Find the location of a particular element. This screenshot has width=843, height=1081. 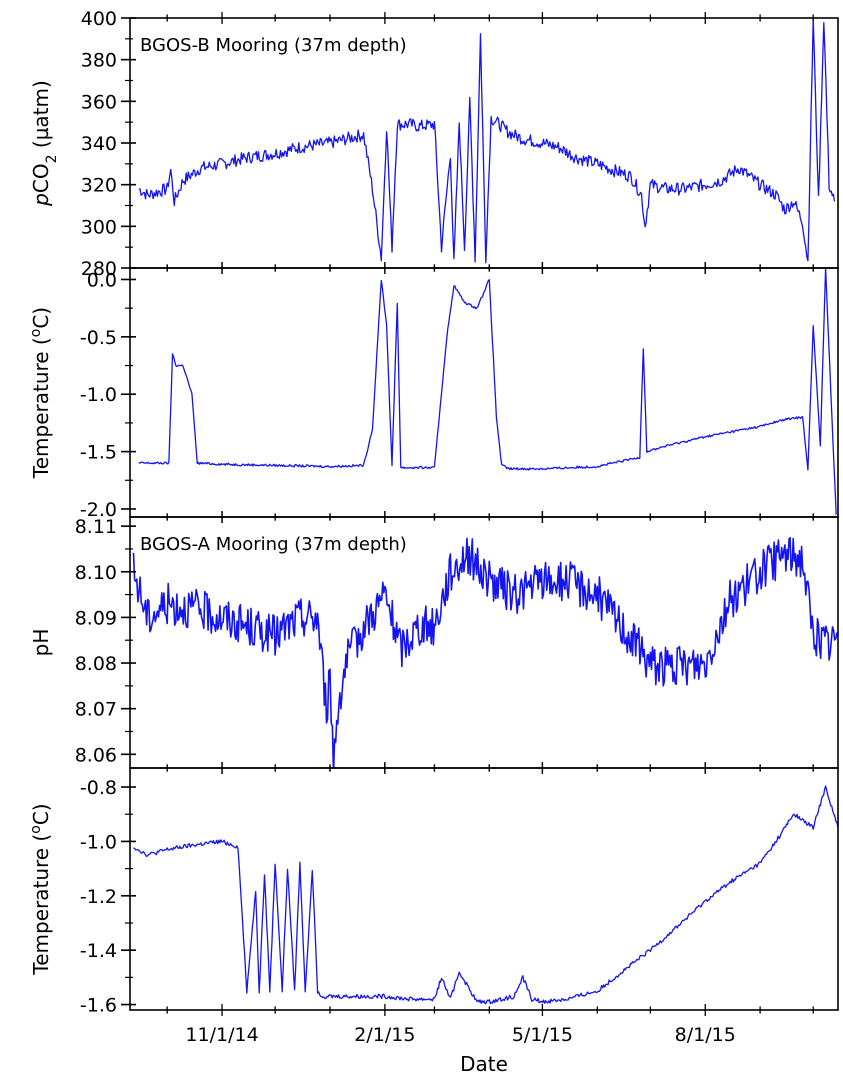

y-tick-label: -1.5 is located at coordinates (98, 453).